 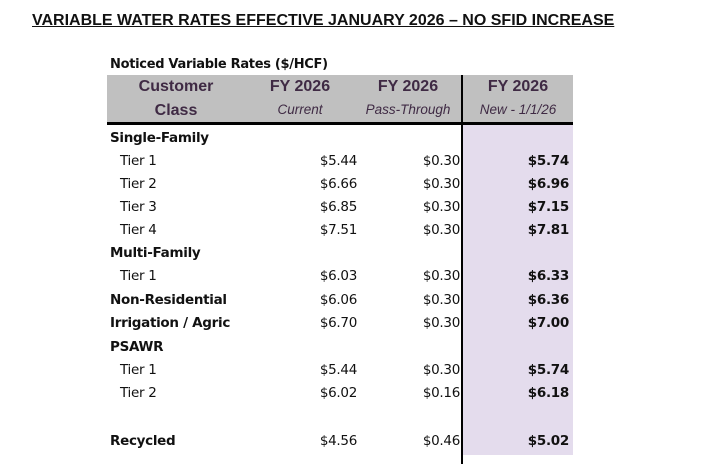 What do you see at coordinates (548, 441) in the screenshot?
I see `new-rate: $5.02` at bounding box center [548, 441].